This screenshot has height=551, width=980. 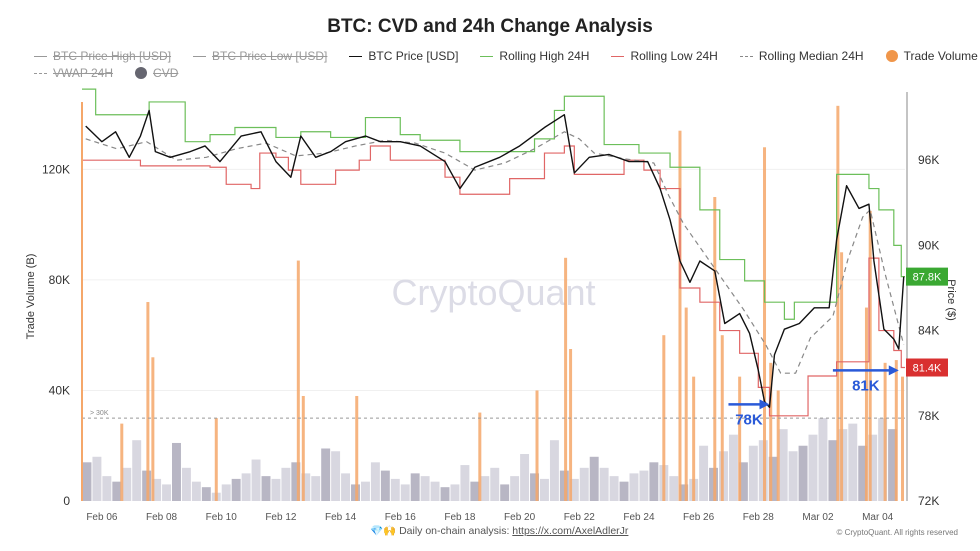 I want to click on legend-item: CVD, so click(x=156, y=73).